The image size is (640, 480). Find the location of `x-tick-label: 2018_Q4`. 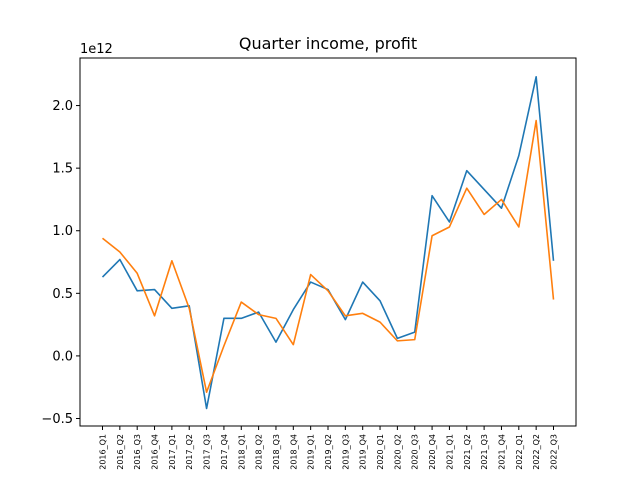

x-tick-label: 2018_Q4 is located at coordinates (293, 452).